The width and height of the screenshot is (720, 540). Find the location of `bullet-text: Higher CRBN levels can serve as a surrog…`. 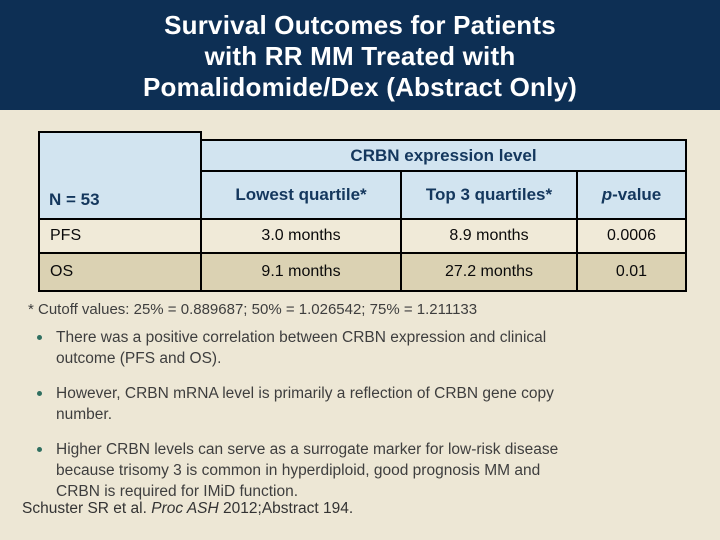

bullet-text: Higher CRBN levels can serve as a surrog… is located at coordinates (307, 470).